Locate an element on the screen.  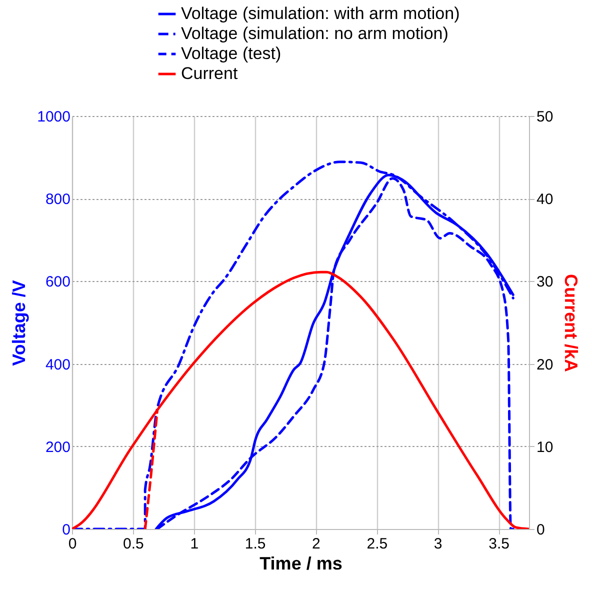
y-axis-title: Voltage /V is located at coordinates (19, 323).